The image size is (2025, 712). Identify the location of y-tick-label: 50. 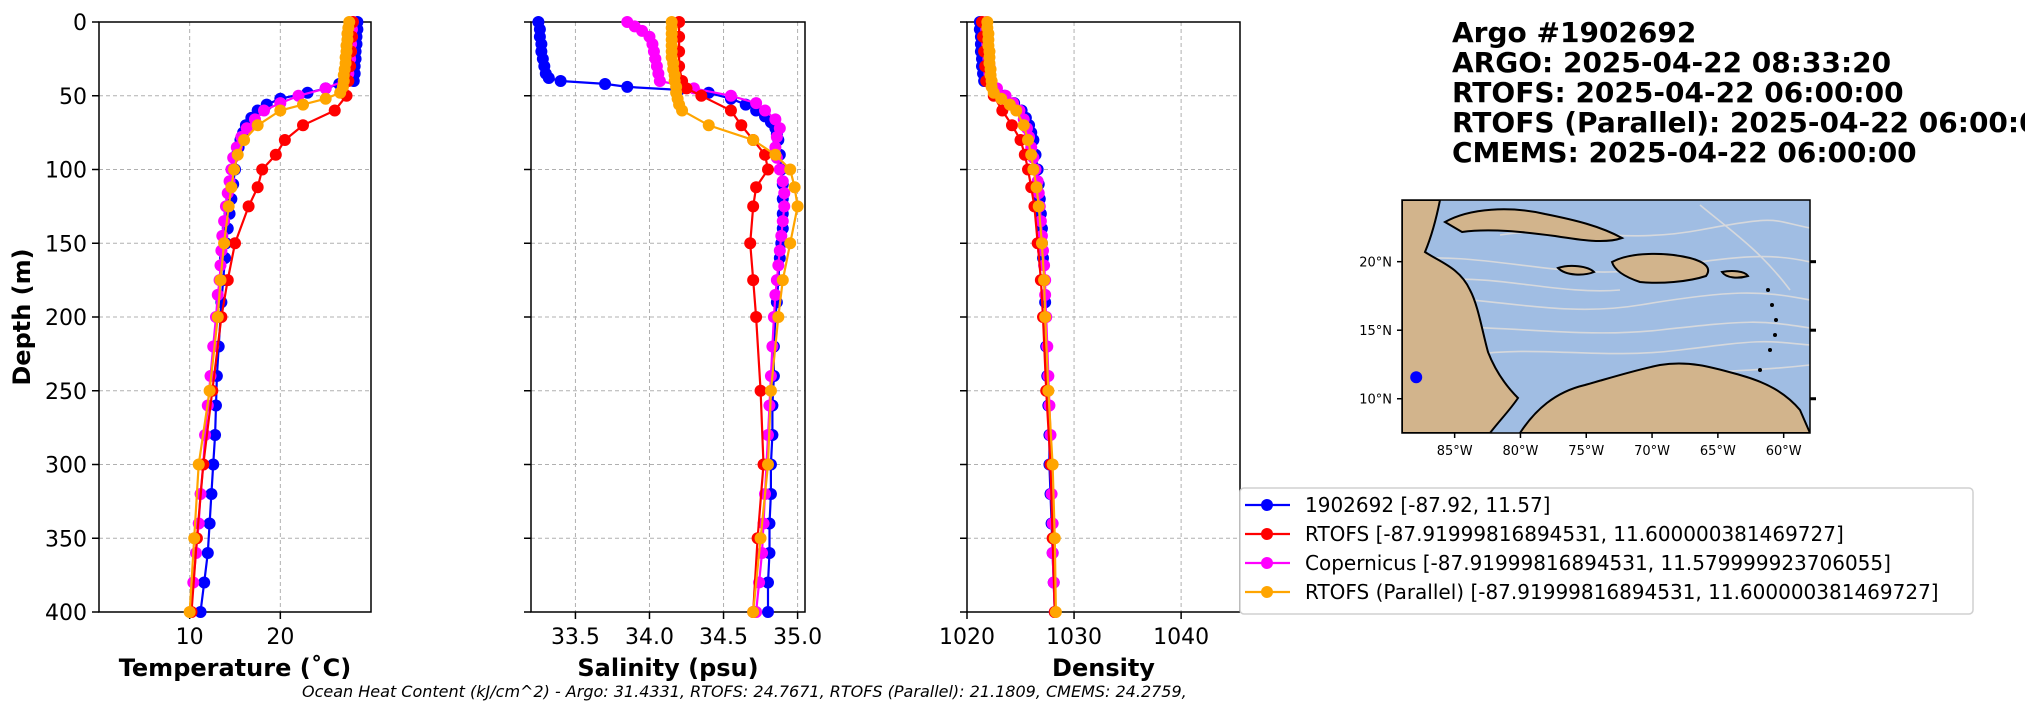
(73, 97).